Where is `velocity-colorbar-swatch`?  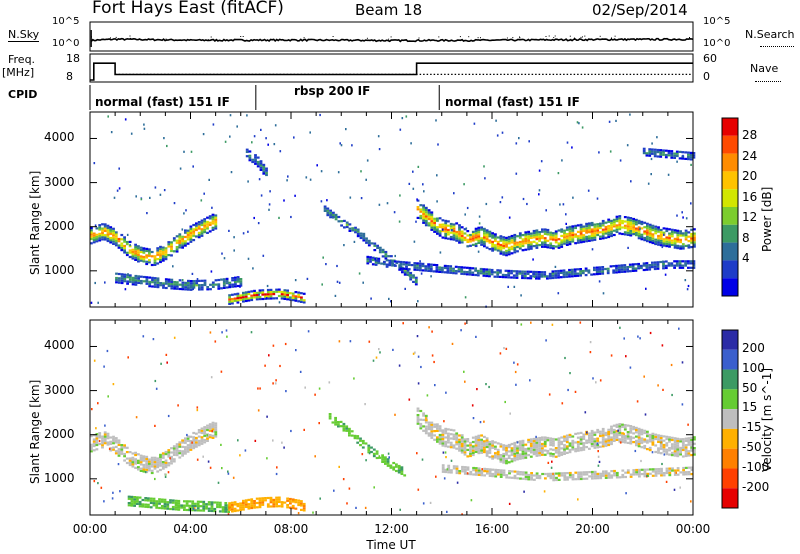 velocity-colorbar-swatch is located at coordinates (730, 458).